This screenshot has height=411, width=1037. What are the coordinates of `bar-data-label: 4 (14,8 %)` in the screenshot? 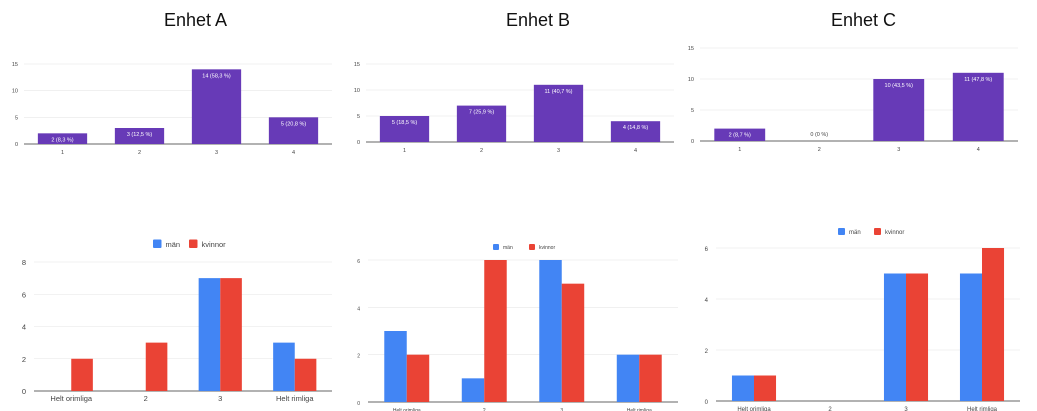 It's located at (636, 128).